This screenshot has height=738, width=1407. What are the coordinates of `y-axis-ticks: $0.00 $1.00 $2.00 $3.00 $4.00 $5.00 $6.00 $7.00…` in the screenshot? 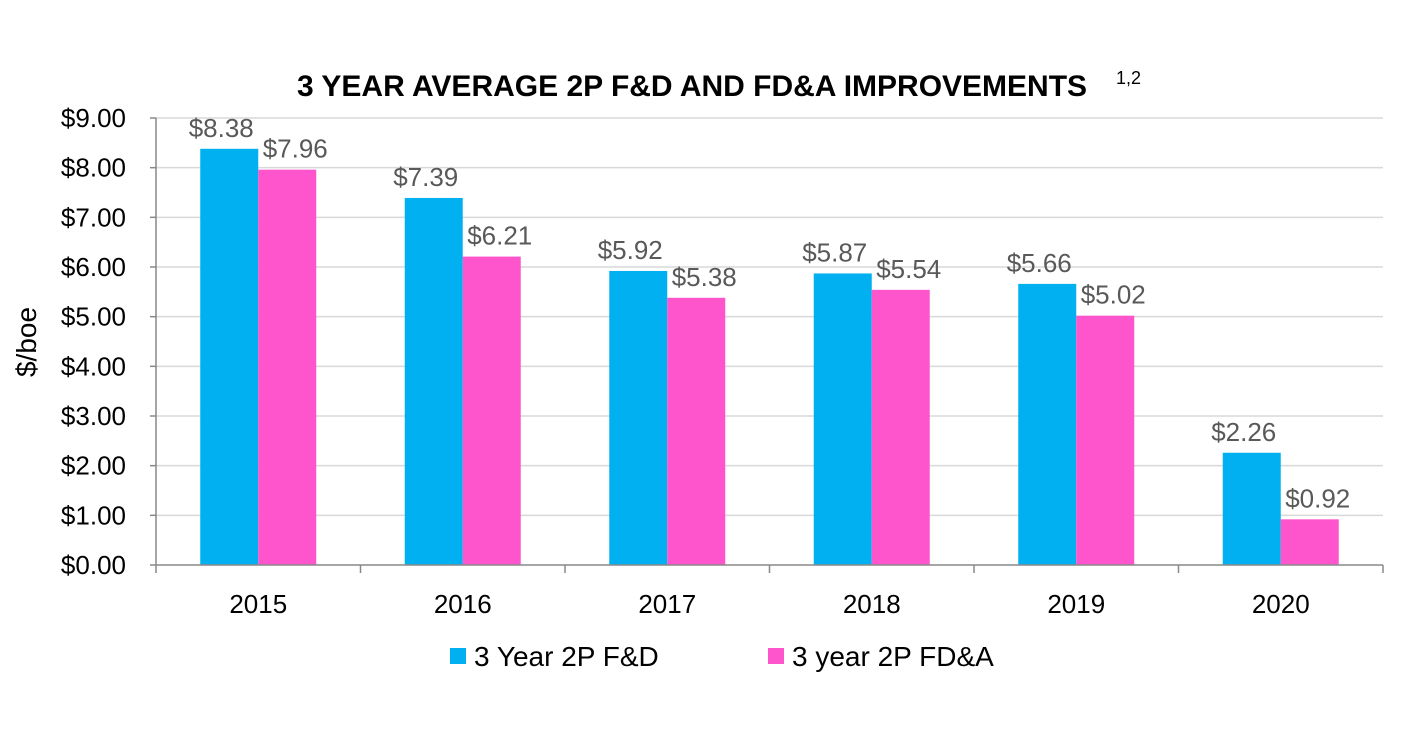 It's located at (108, 341).